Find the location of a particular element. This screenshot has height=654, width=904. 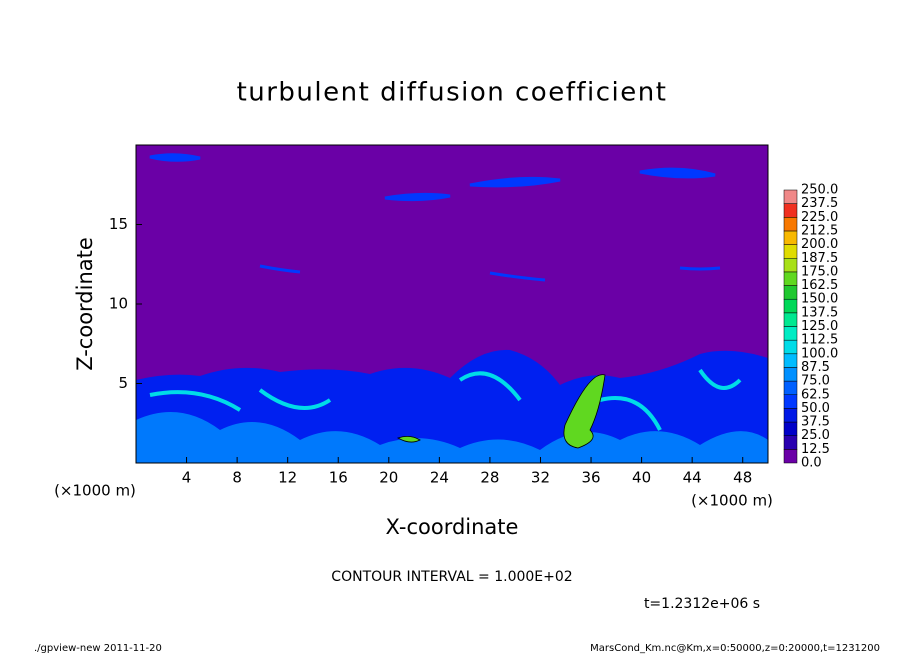

time-label: t=1.2312e+06 s is located at coordinates (702, 604).